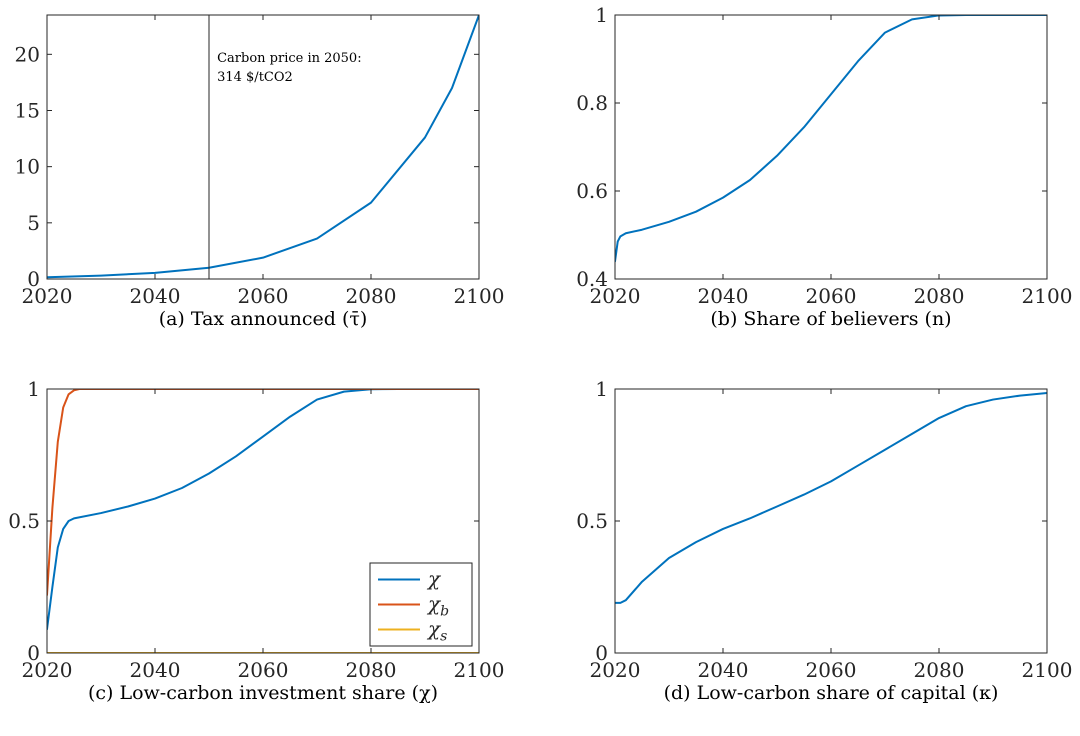 The image size is (1080, 736). I want to click on panel-d-y-tick-label: 0, so click(601, 653).